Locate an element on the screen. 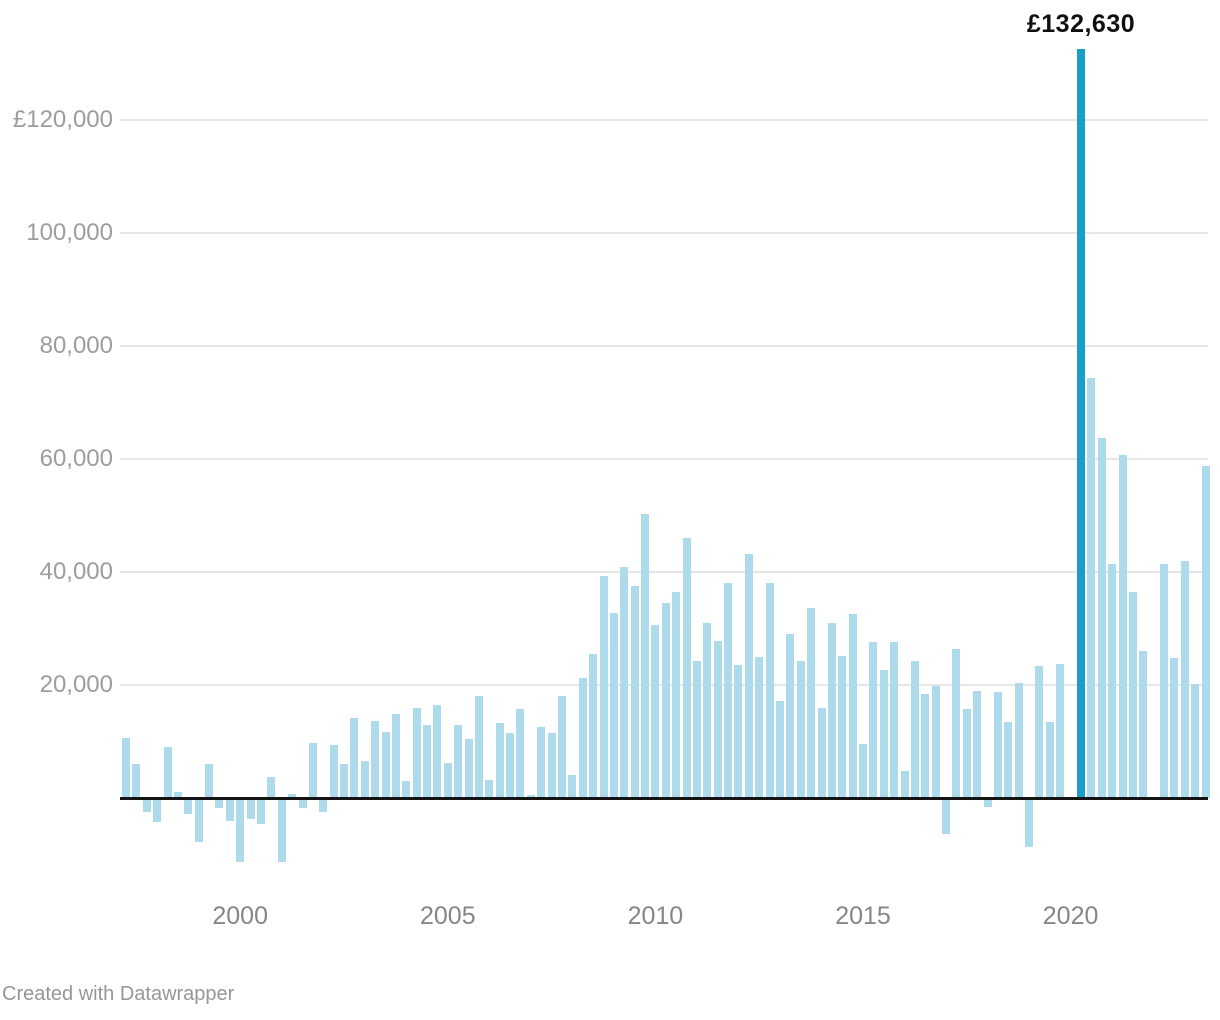 The image size is (1220, 1020). attribution-link: Created with Datawrapper is located at coordinates (118, 994).